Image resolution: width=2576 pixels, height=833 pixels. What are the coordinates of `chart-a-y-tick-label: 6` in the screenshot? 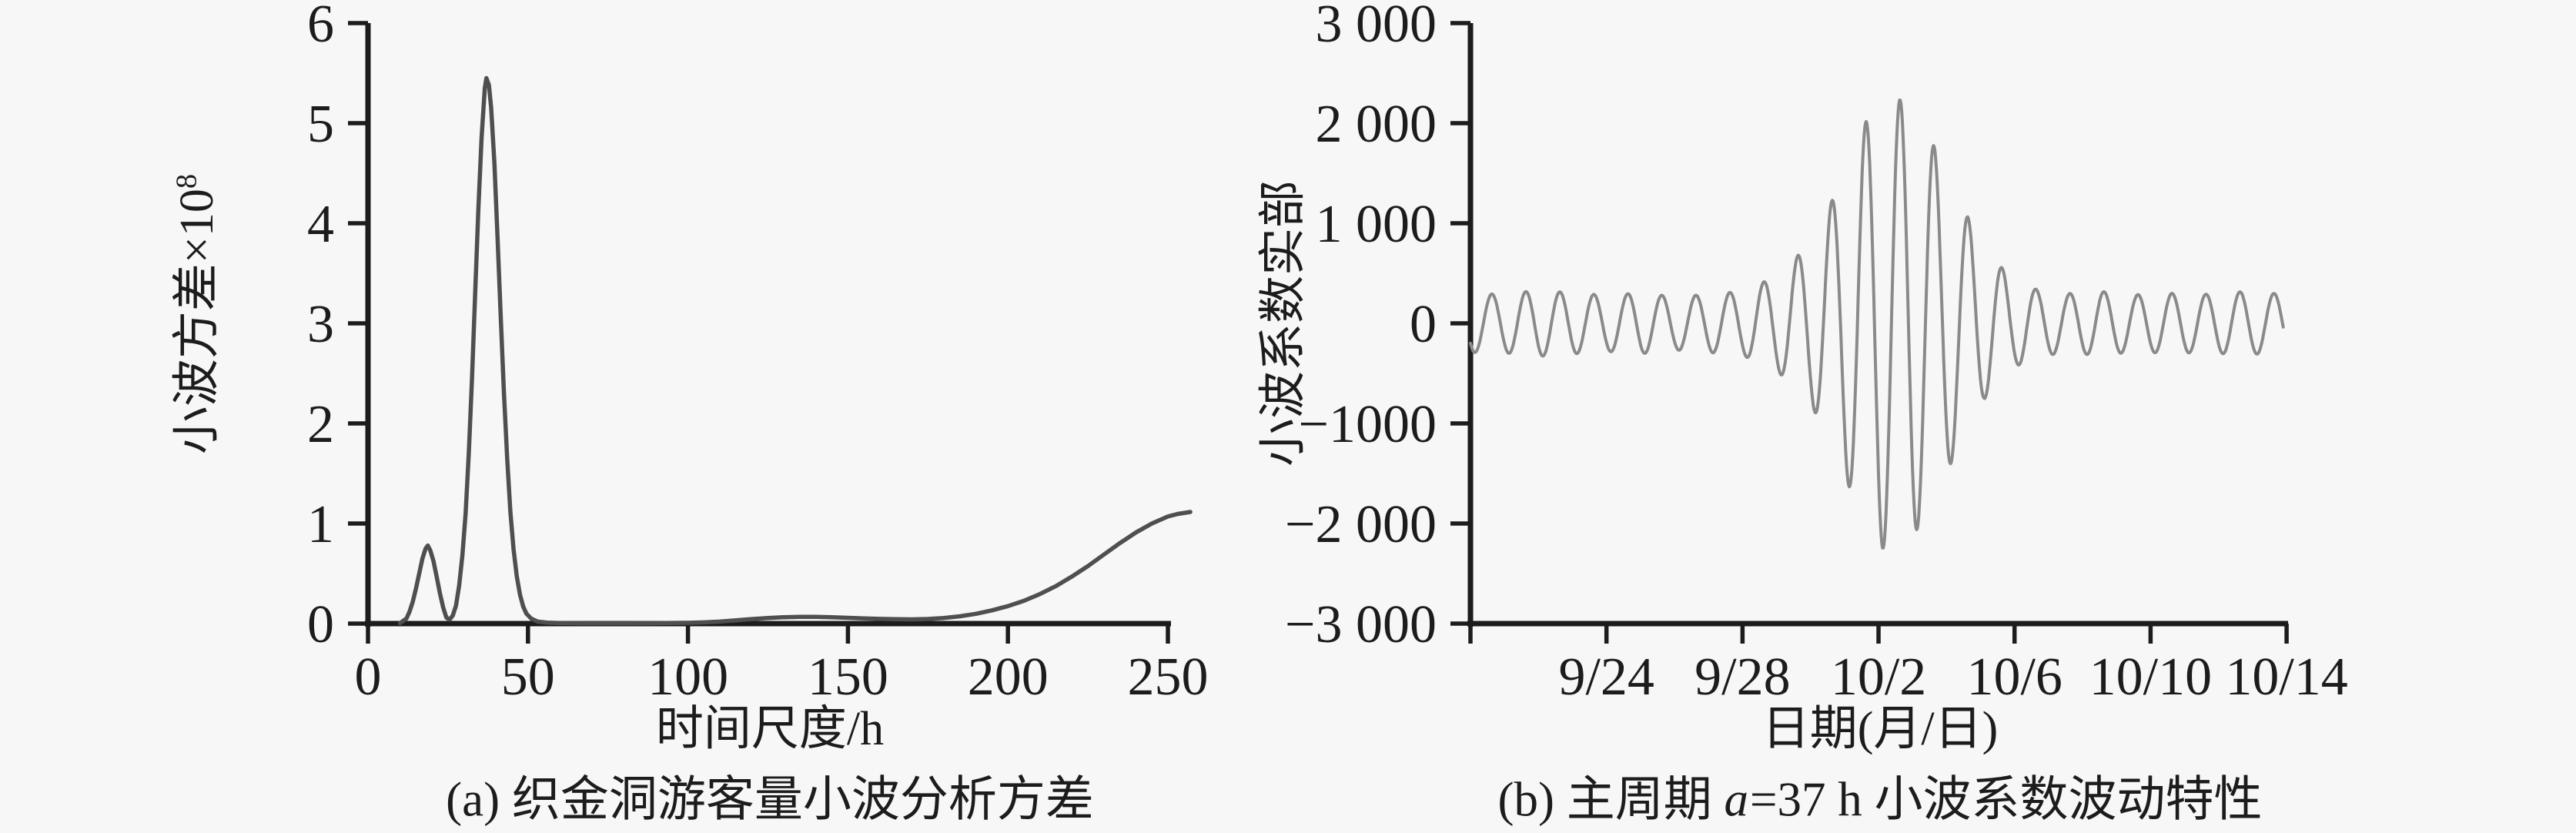 It's located at (320, 27).